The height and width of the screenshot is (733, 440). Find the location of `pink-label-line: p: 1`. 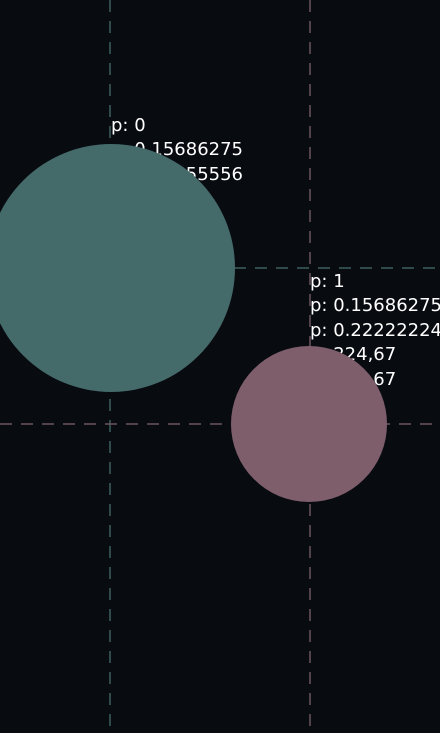

pink-label-line: p: 1 is located at coordinates (327, 281).